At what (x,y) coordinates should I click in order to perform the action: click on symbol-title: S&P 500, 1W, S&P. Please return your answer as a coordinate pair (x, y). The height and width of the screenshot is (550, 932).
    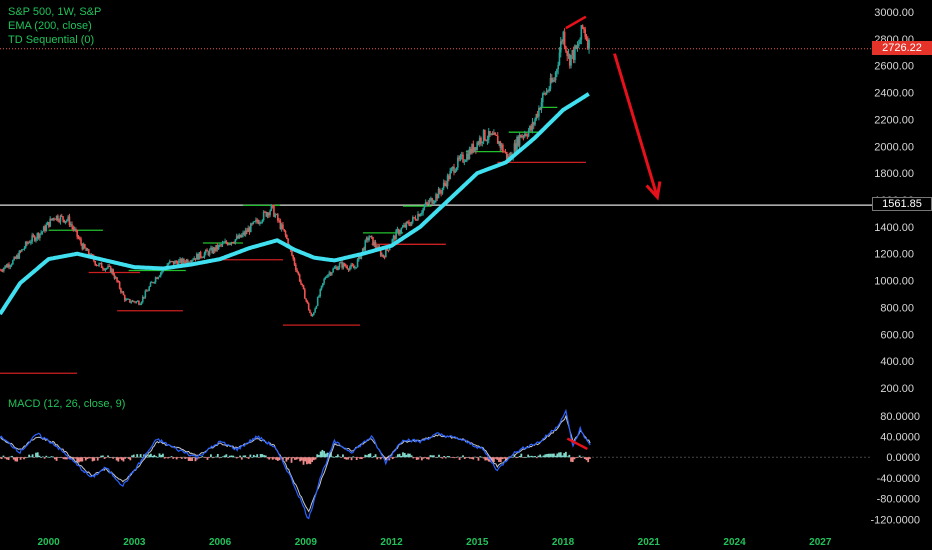
    Looking at the image, I should click on (55, 12).